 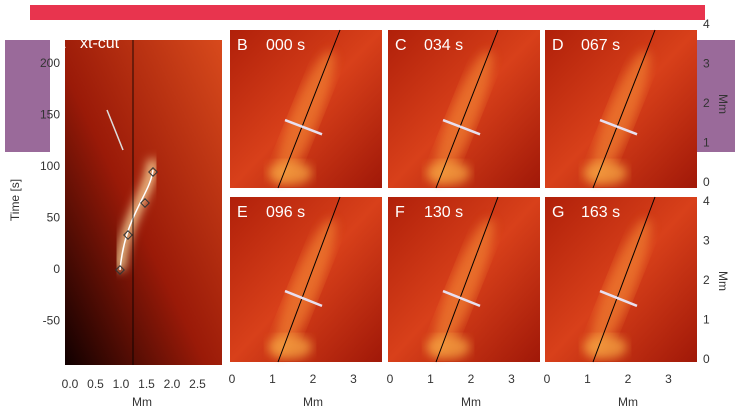 I want to click on panel-label: 163 s, so click(x=600, y=212).